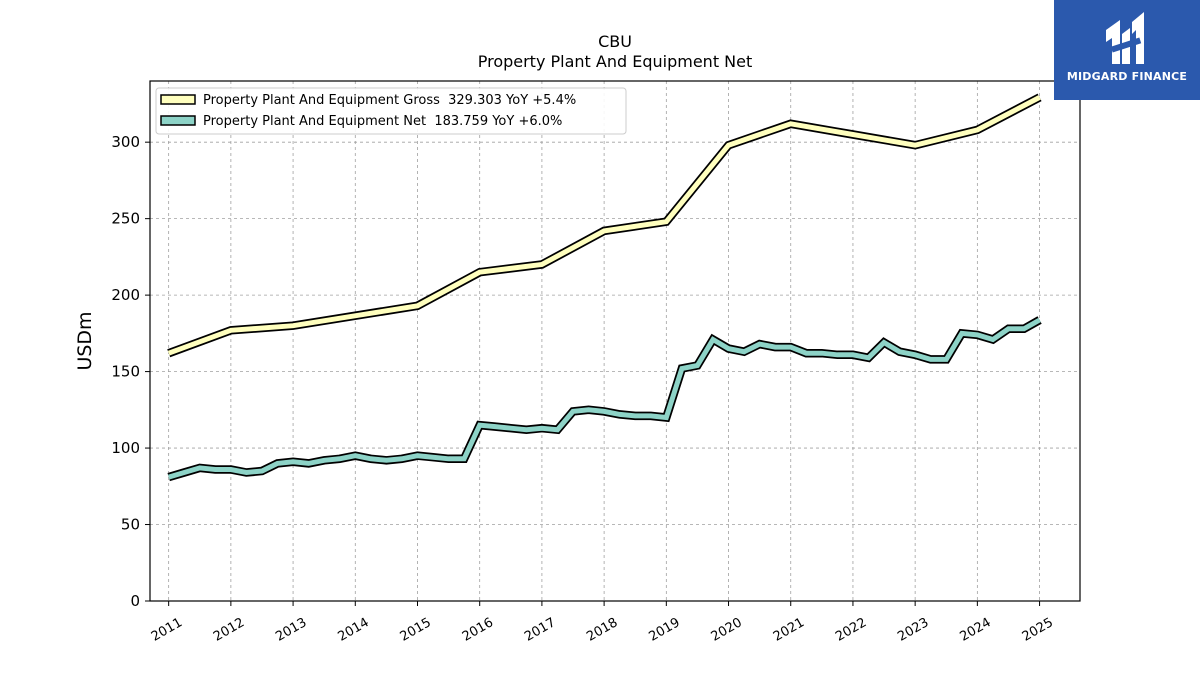 This screenshot has height=675, width=1200. Describe the element at coordinates (167, 630) in the screenshot. I see `x-tick-label: 2011` at that location.